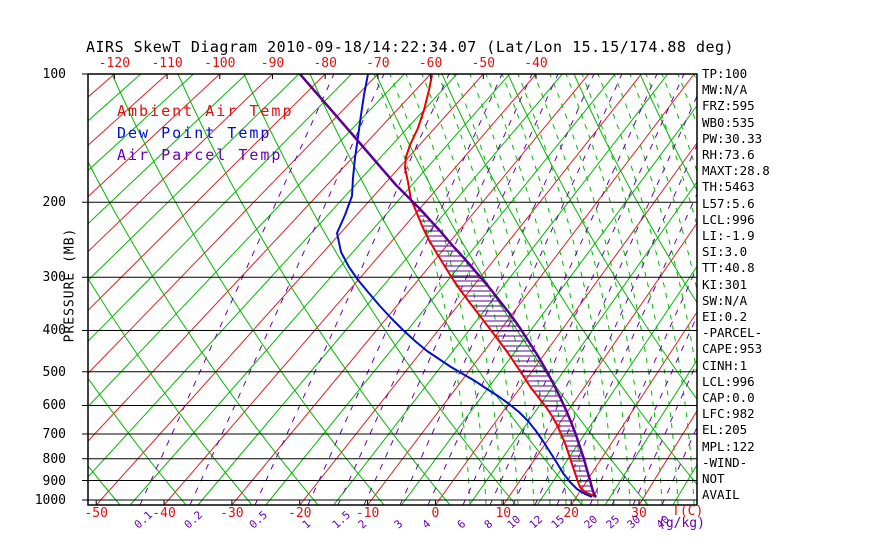  What do you see at coordinates (732, 138) in the screenshot?
I see `stat-pw: PW:30.33` at bounding box center [732, 138].